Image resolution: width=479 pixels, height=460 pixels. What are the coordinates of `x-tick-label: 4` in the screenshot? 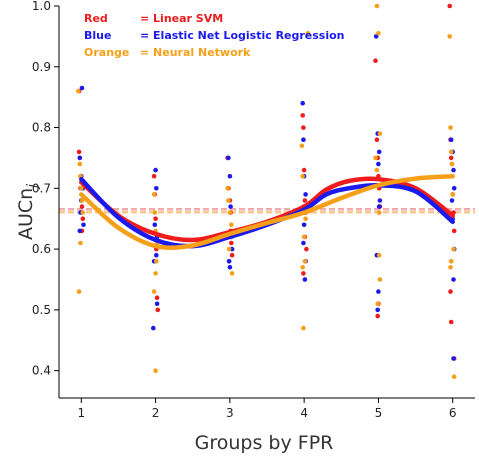 It's located at (304, 413).